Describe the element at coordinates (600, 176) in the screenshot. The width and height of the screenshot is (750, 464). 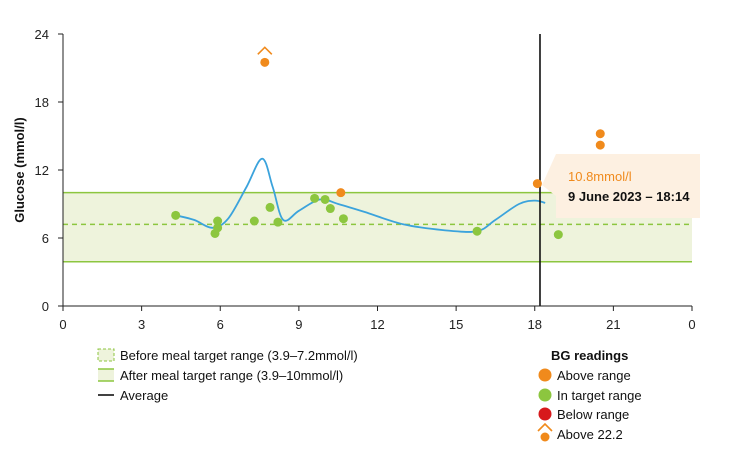
I see `tooltip-value: 10.8mmol/l` at that location.